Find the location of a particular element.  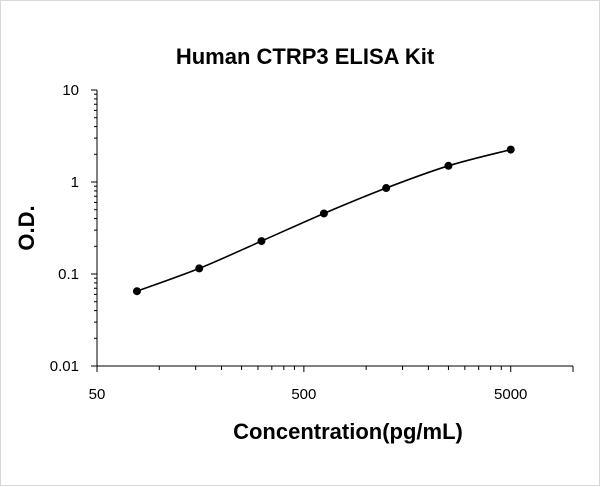

x-axis-label: Concentration(pg/mL) is located at coordinates (348, 431).